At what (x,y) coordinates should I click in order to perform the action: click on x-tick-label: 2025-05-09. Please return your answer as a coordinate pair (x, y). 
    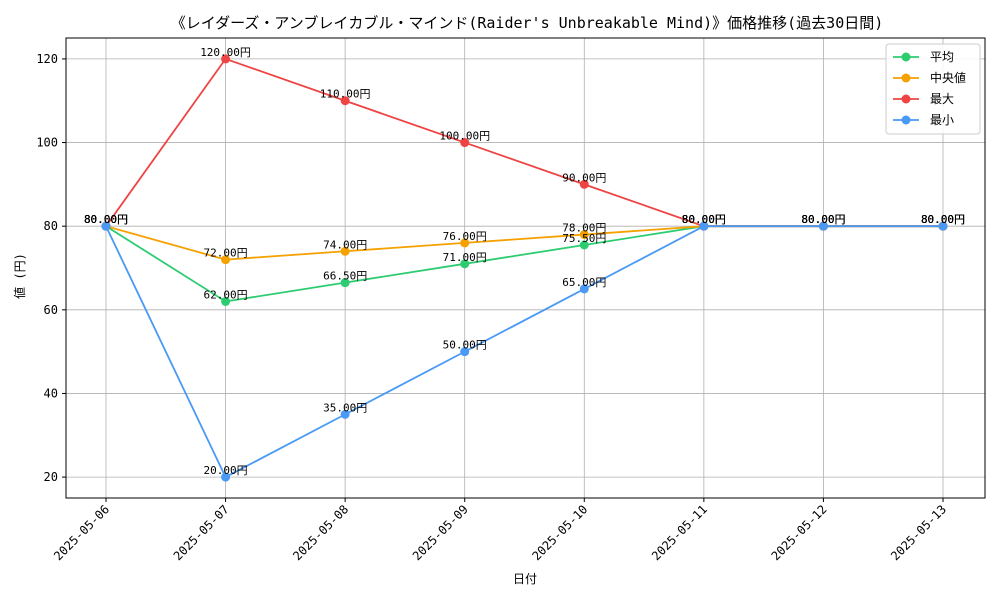
    Looking at the image, I should click on (440, 532).